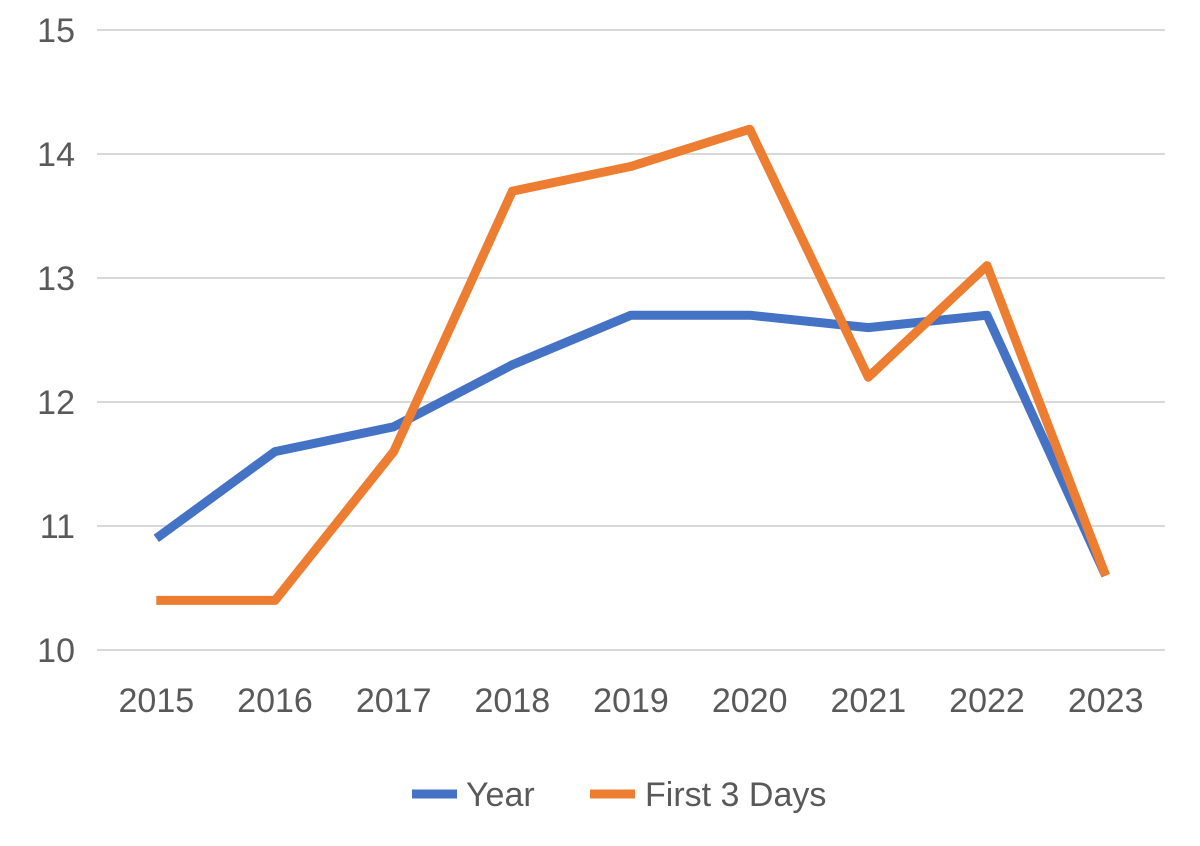 Image resolution: width=1200 pixels, height=846 pixels. Describe the element at coordinates (500, 795) in the screenshot. I see `legend-label-year: Year` at that location.